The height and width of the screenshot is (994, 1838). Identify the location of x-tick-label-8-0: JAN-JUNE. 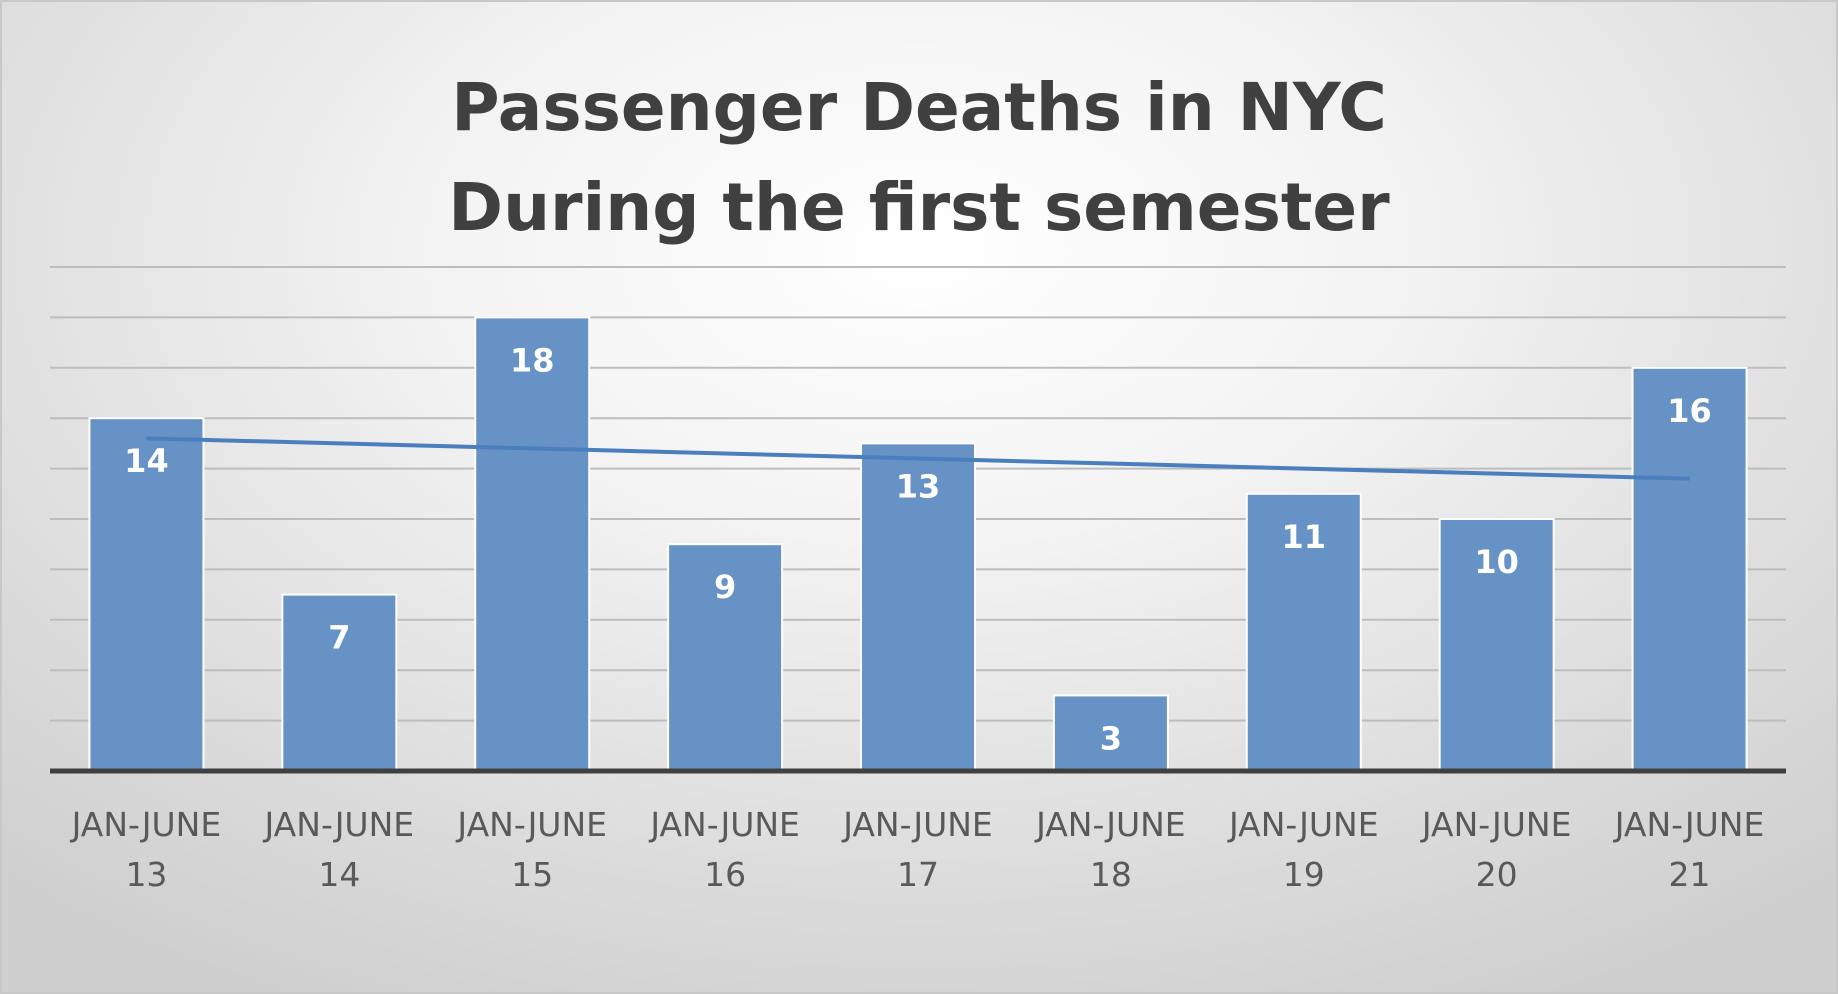
(1689, 824).